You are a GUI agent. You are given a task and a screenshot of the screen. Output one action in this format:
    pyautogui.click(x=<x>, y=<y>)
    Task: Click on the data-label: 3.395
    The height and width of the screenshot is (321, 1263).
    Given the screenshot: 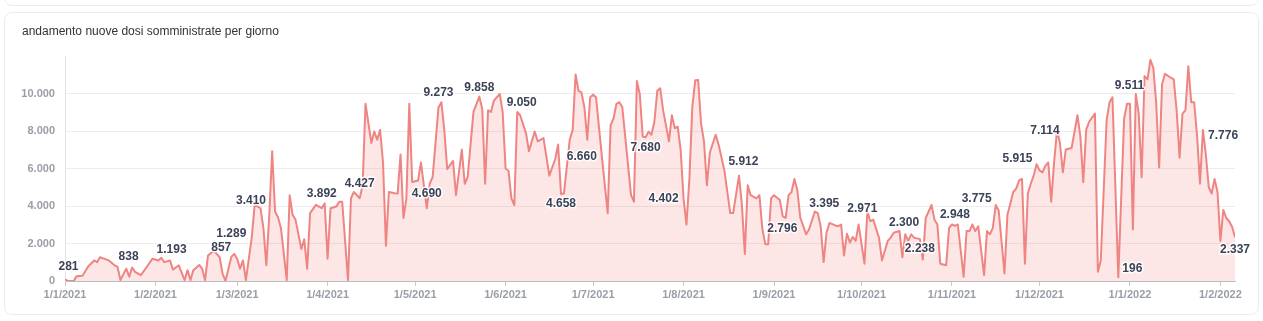 What is the action you would take?
    pyautogui.click(x=824, y=202)
    